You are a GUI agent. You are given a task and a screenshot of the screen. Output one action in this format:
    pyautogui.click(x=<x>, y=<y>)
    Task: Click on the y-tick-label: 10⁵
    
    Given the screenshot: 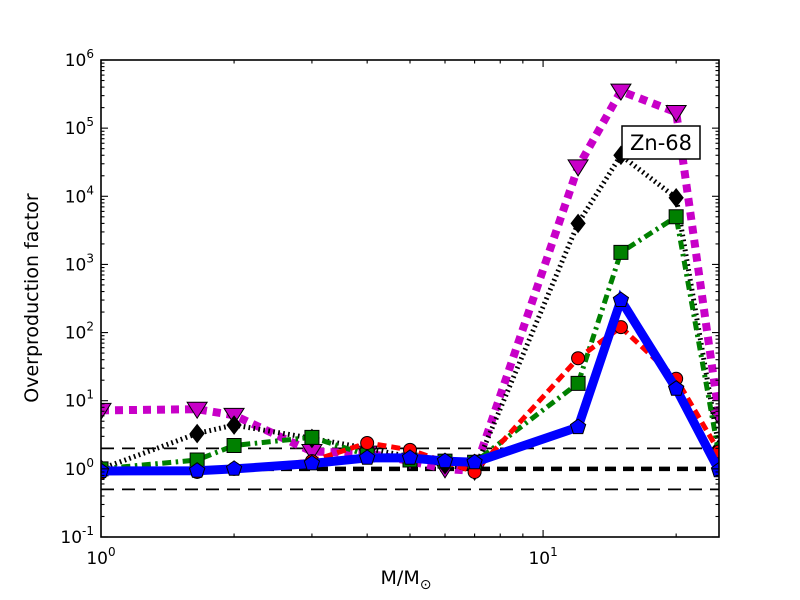 What is the action you would take?
    pyautogui.click(x=79, y=127)
    